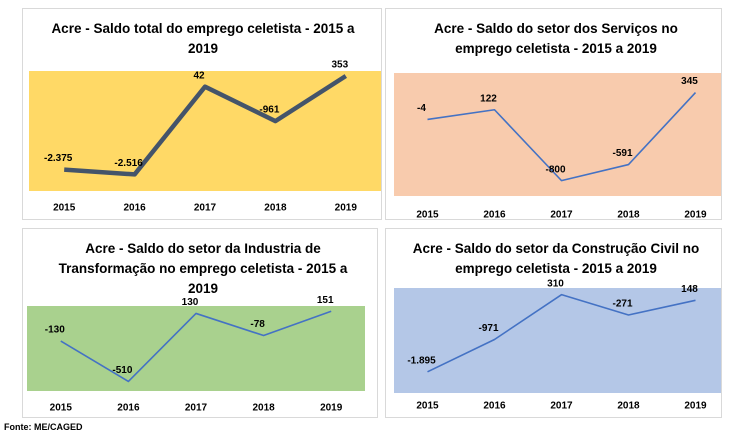 Image resolution: width=729 pixels, height=442 pixels. Describe the element at coordinates (269, 110) in the screenshot. I see `data-label: -961` at that location.